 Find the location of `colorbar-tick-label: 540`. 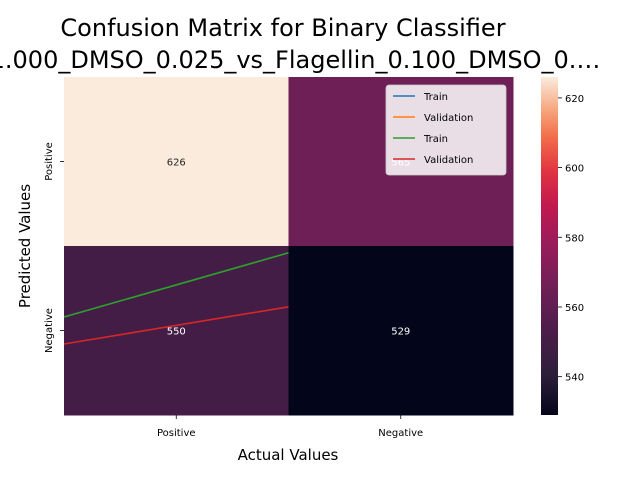

colorbar-tick-label: 540 is located at coordinates (574, 378).